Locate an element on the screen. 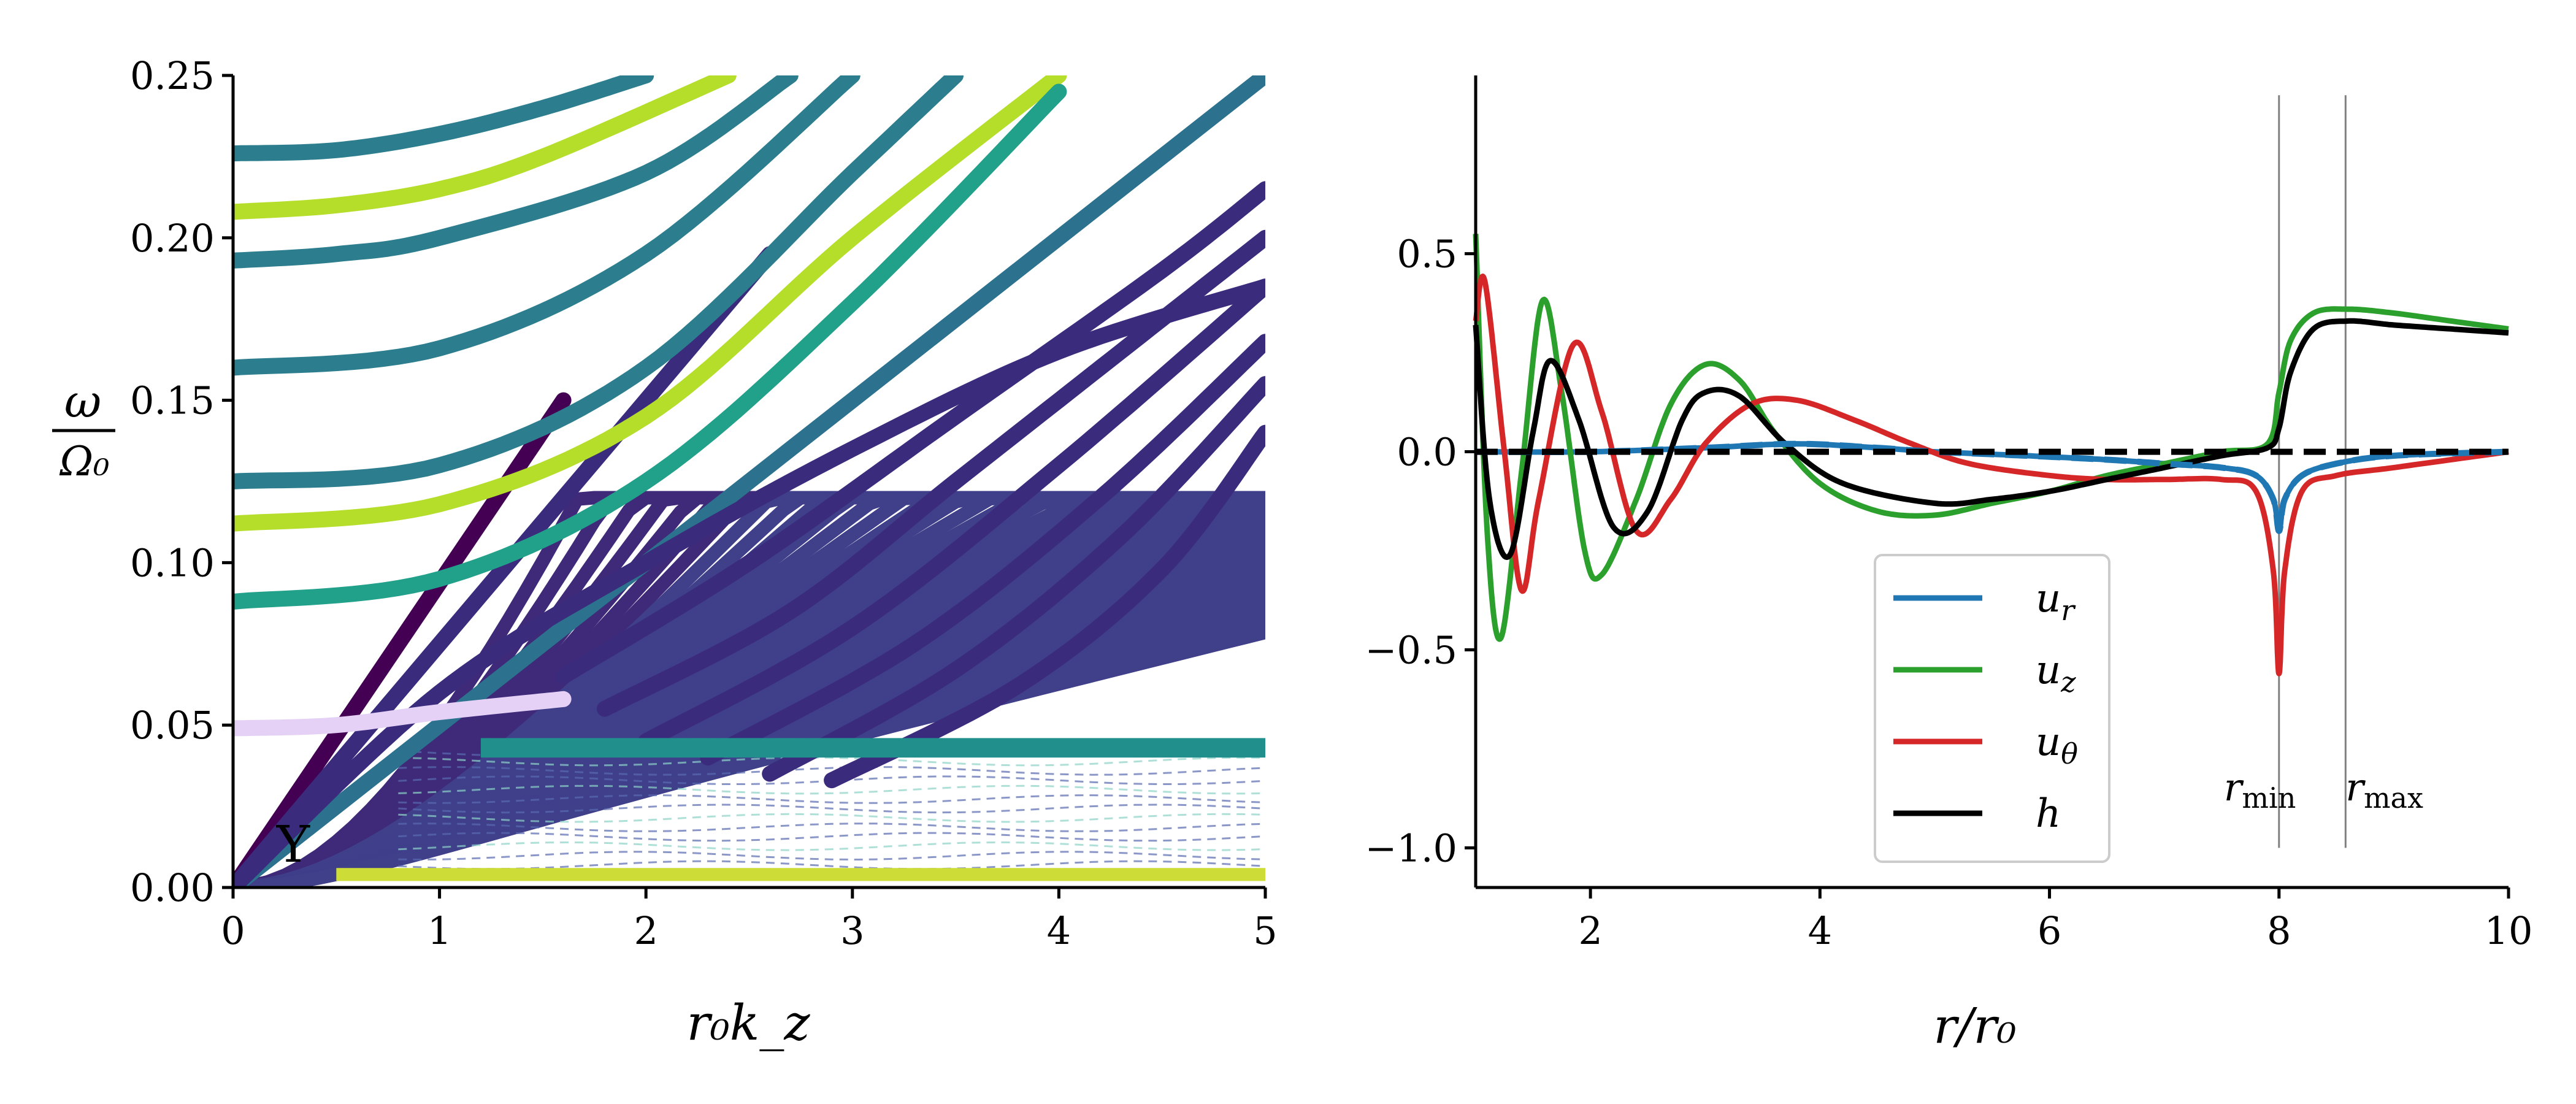  left-x-tick-label: 0 is located at coordinates (233, 930).